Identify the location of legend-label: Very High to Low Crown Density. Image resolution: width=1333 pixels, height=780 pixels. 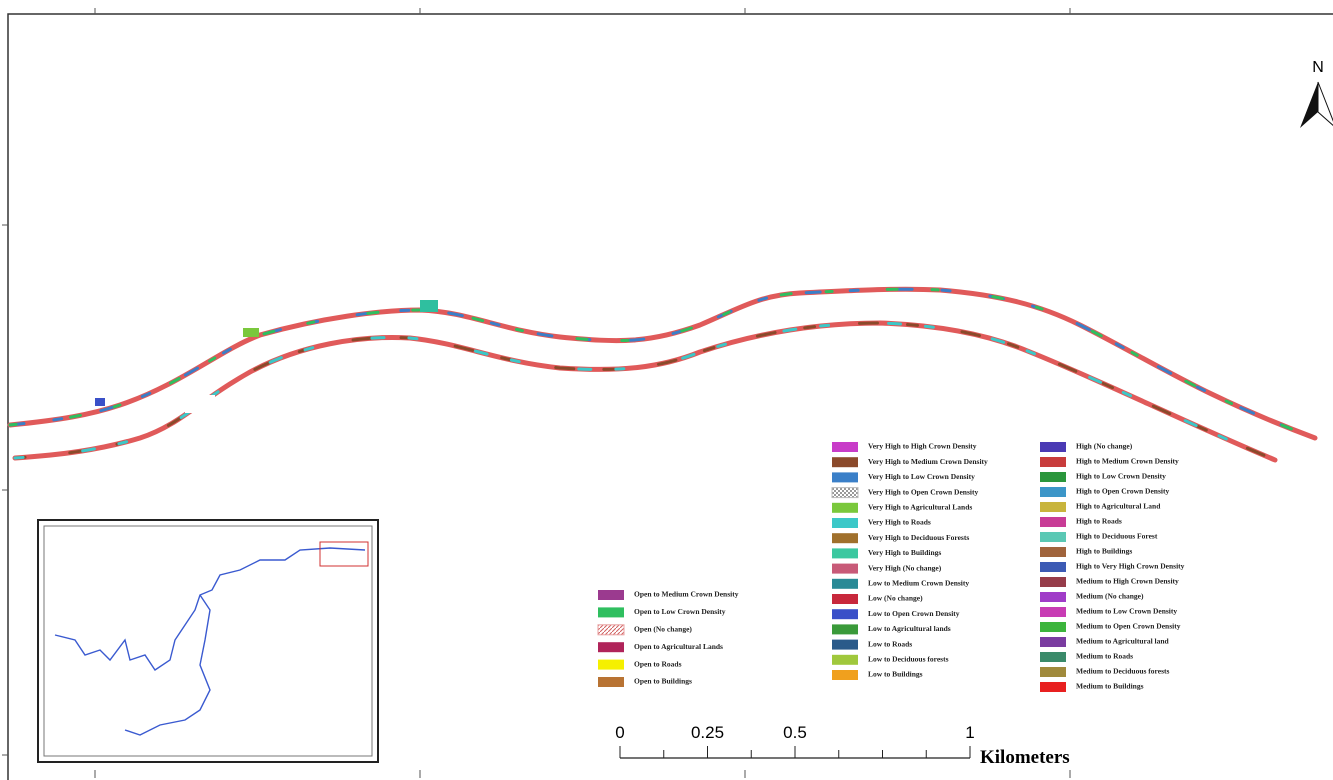
(921, 476).